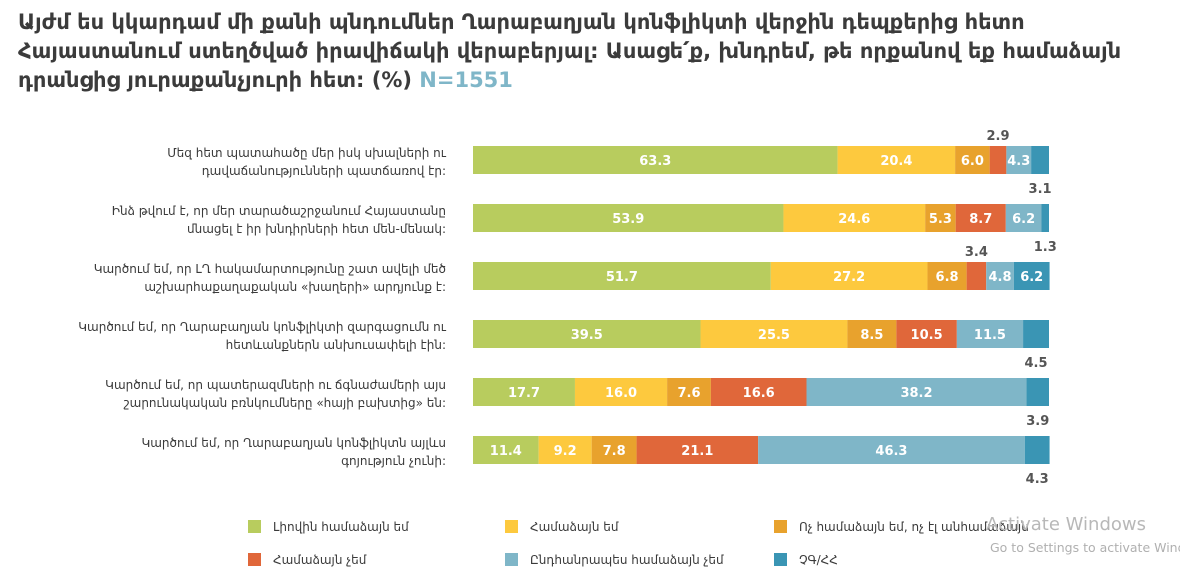 Image resolution: width=1180 pixels, height=581 pixels. What do you see at coordinates (324, 171) in the screenshot?
I see `category-label: դավաճանությունների պատճառով էր:` at bounding box center [324, 171].